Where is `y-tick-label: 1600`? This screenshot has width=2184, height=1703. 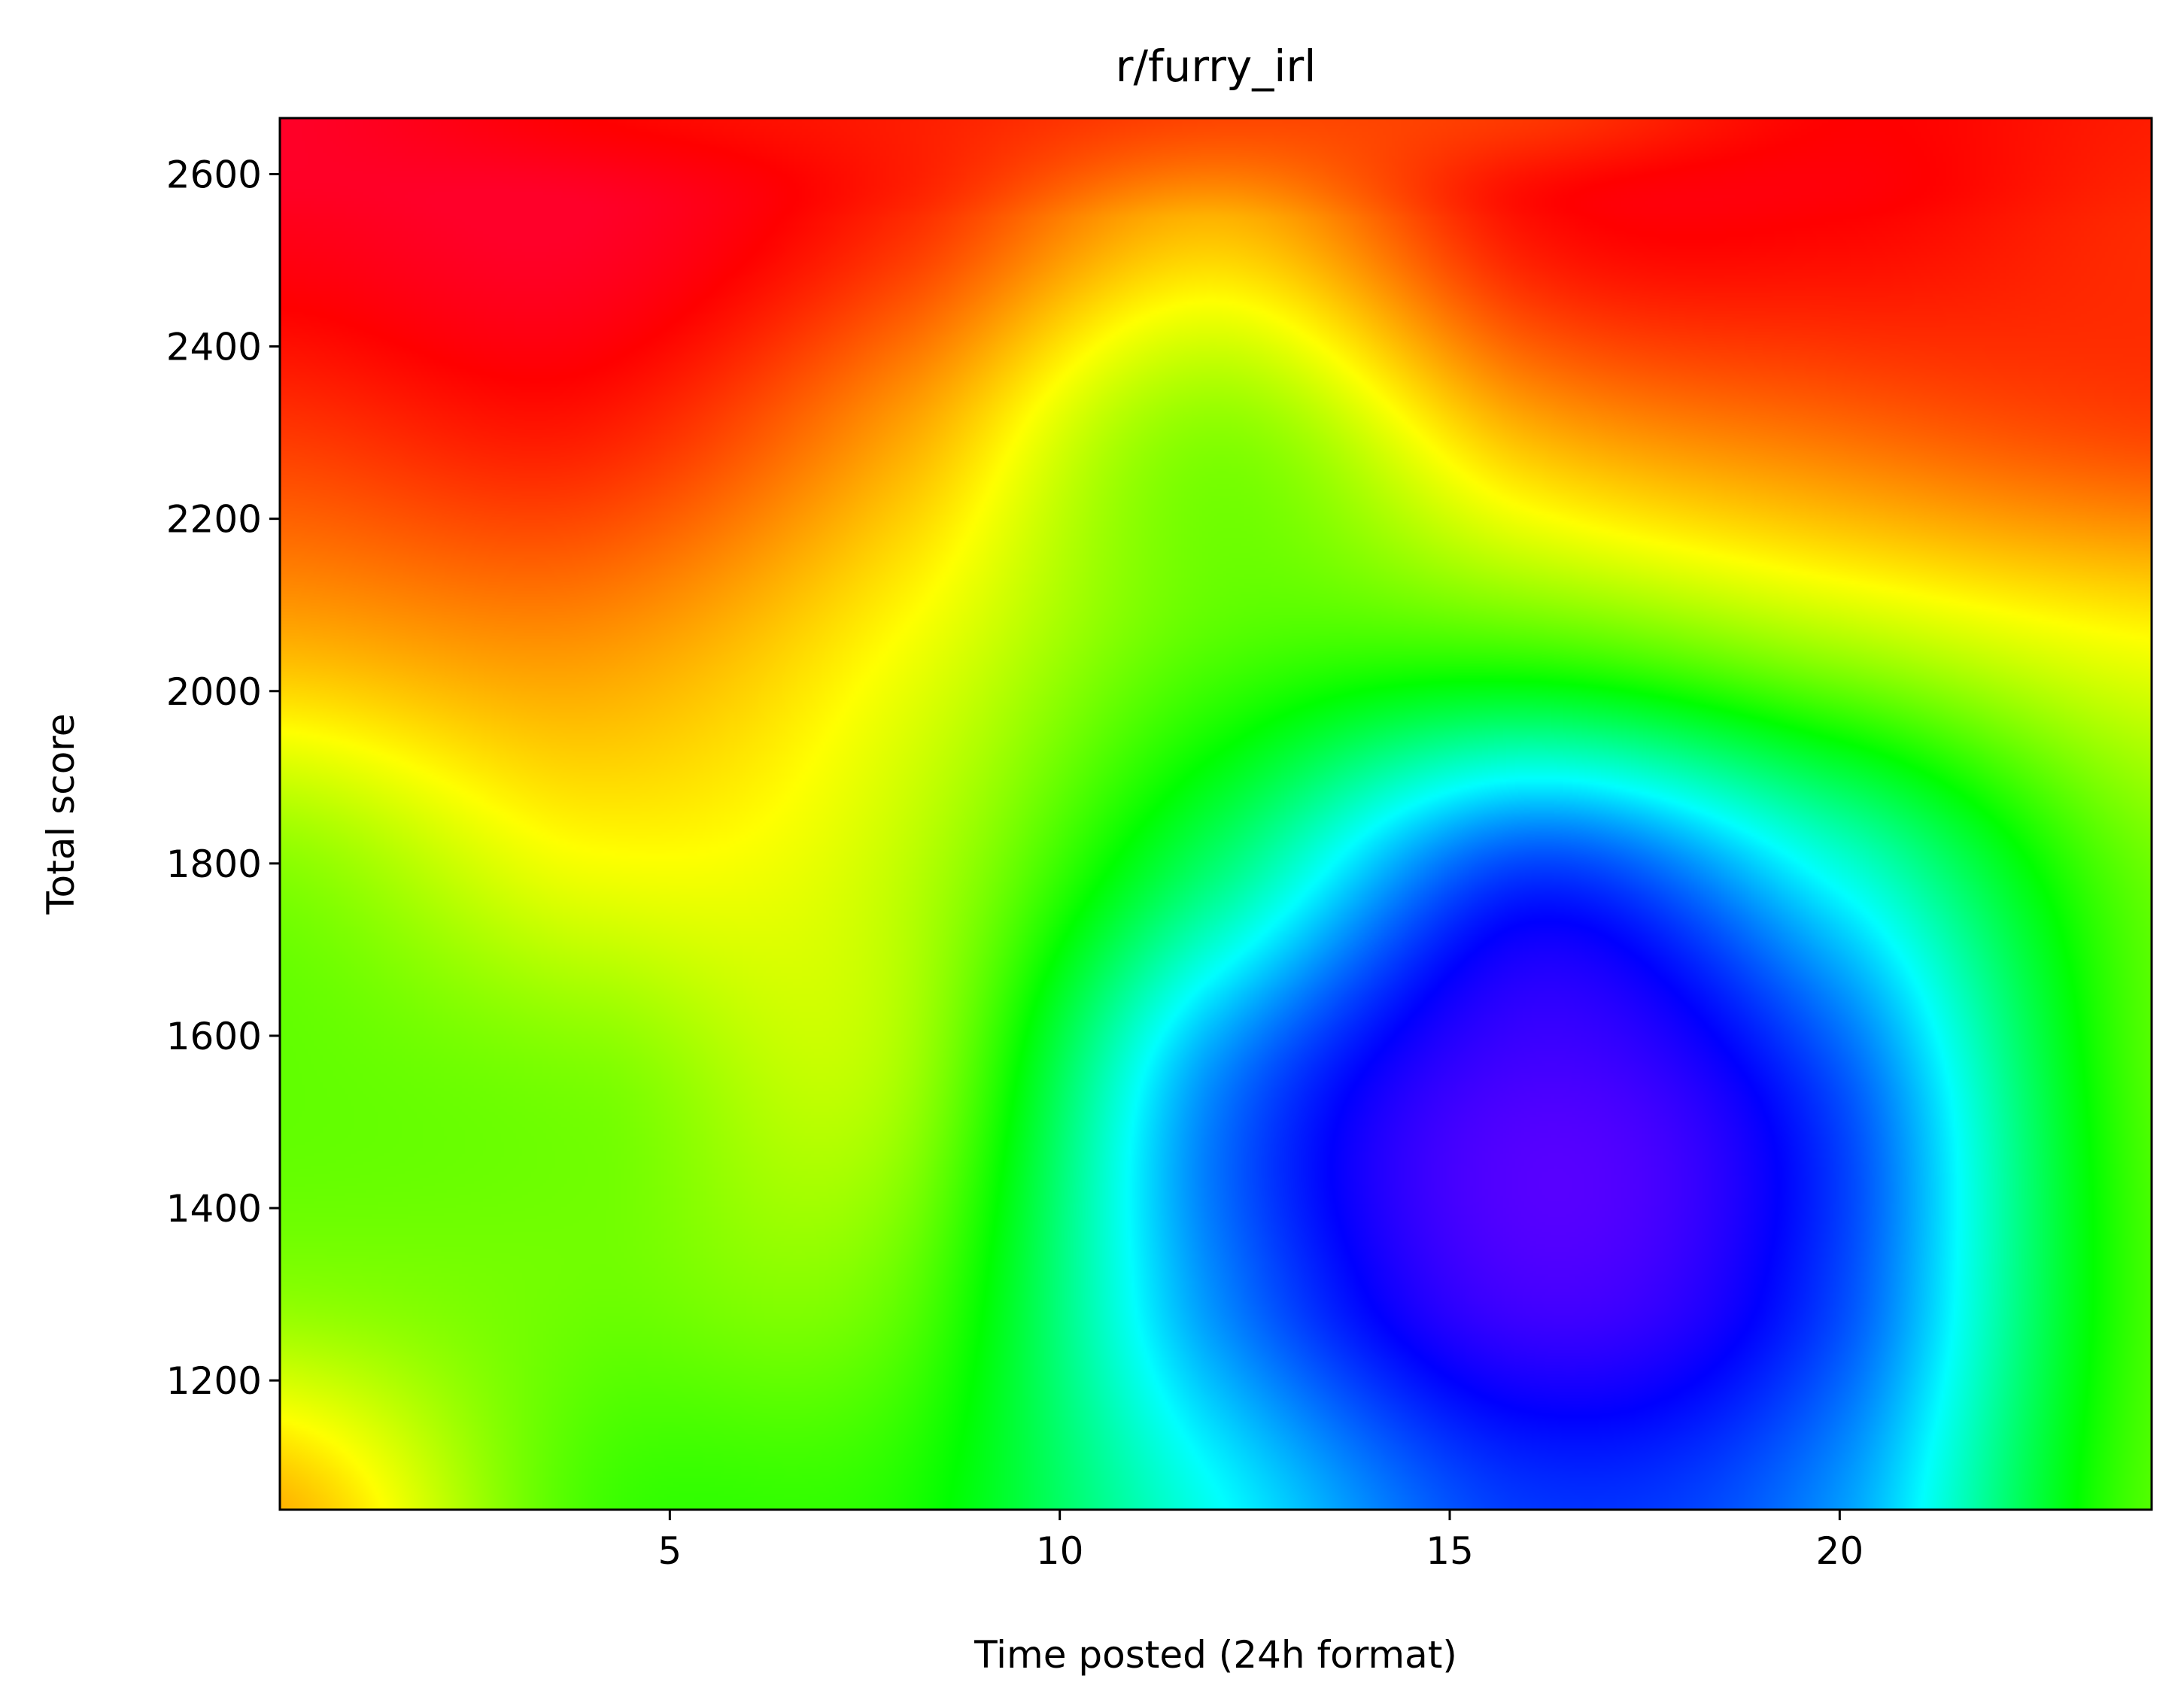 y-tick-label: 1600 is located at coordinates (214, 1036).